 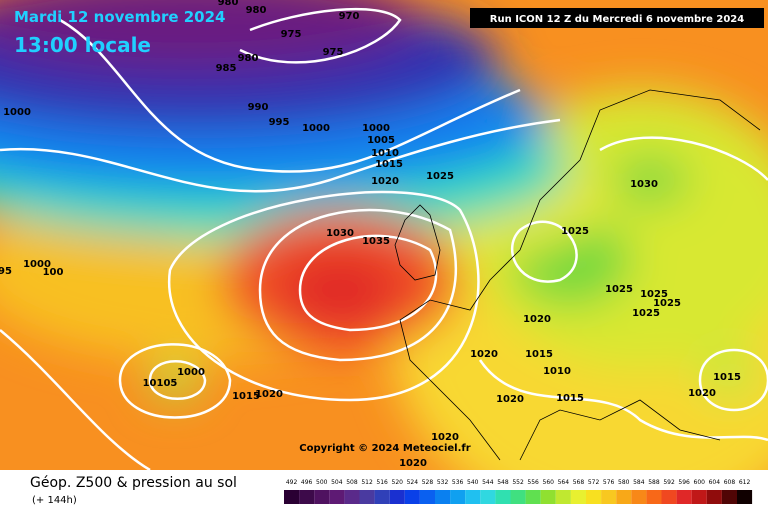 What do you see at coordinates (133, 483) in the screenshot?
I see `footer-title: Géop. Z500 & pression au sol` at bounding box center [133, 483].